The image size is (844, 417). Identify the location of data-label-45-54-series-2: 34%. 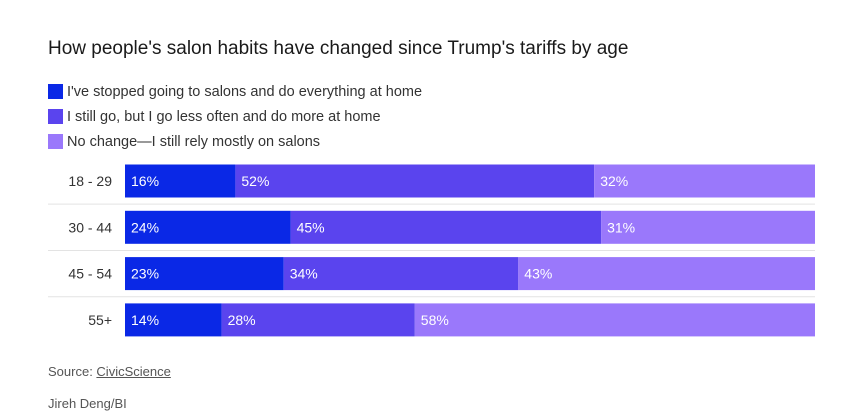
(304, 274).